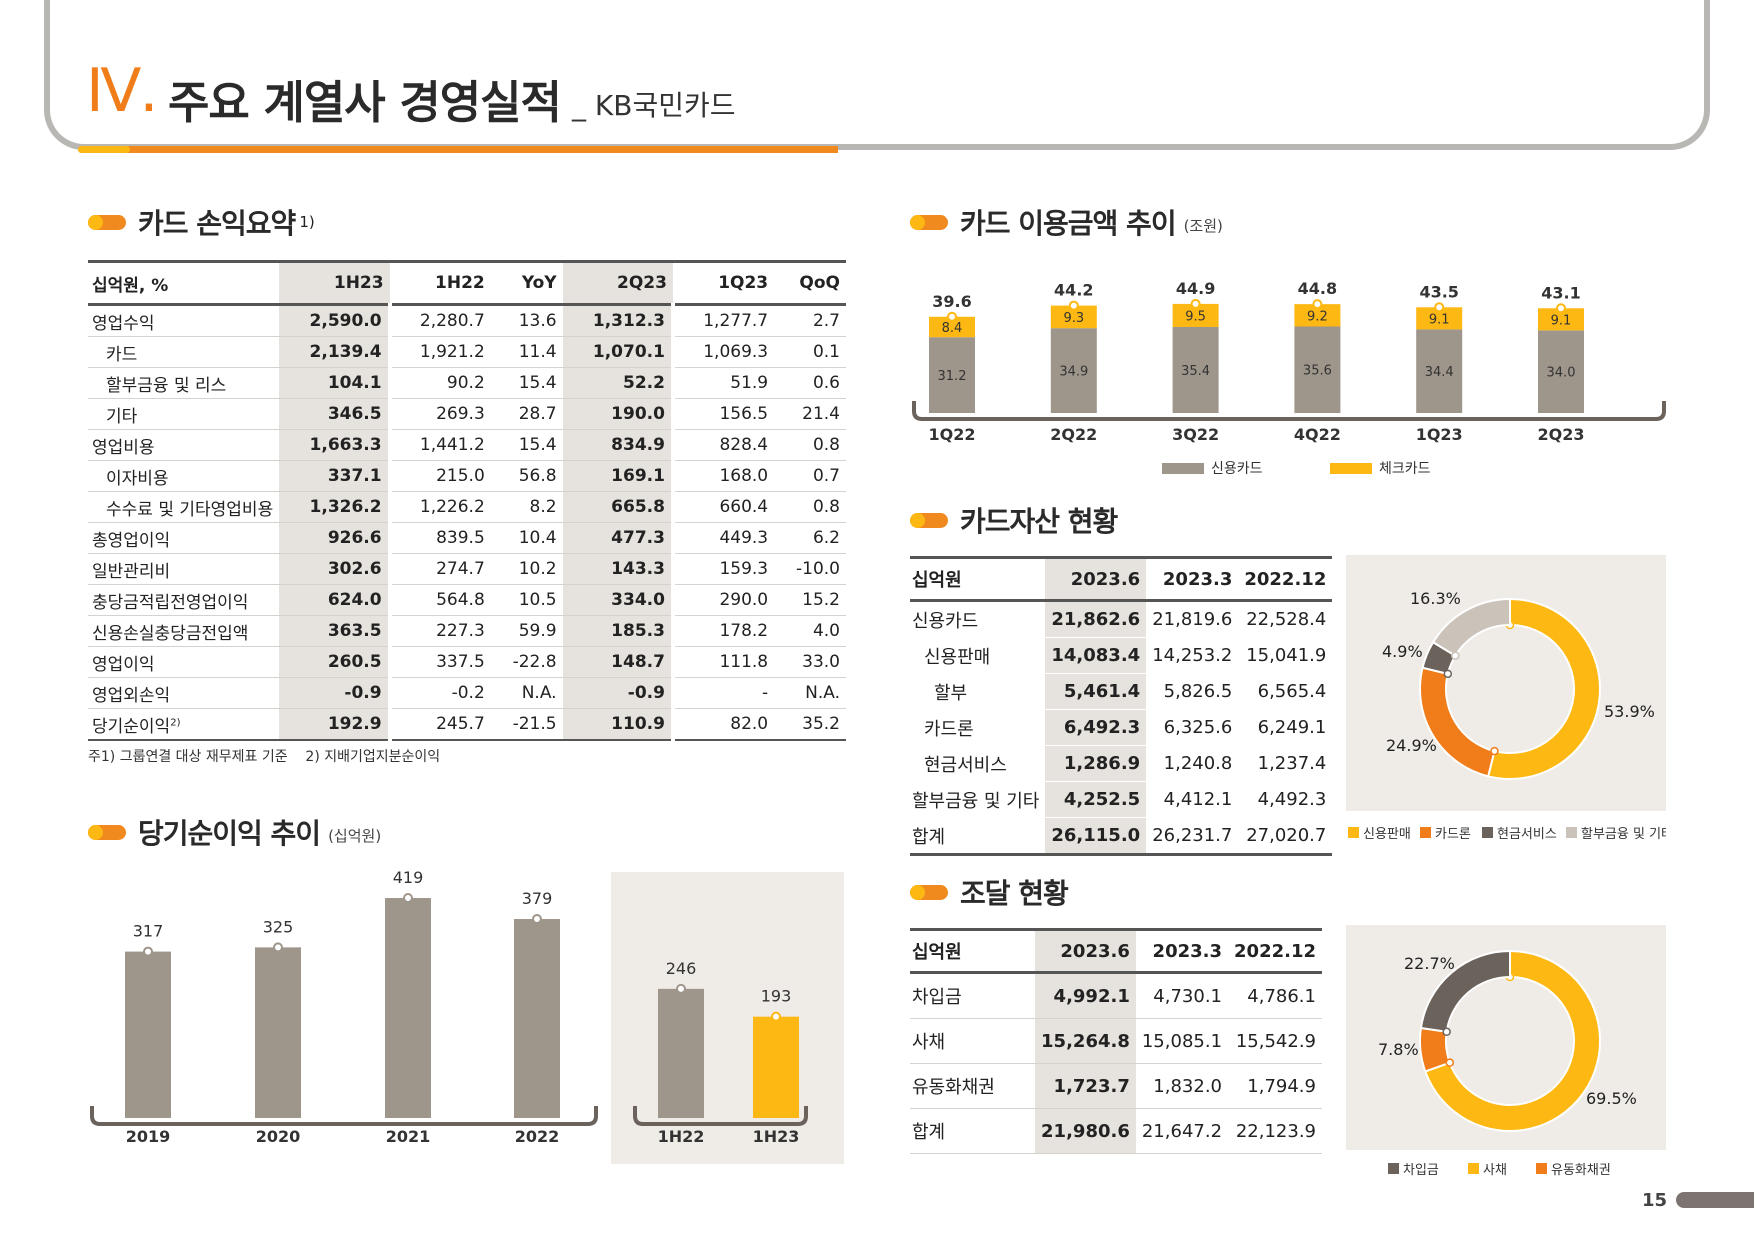 The width and height of the screenshot is (1754, 1241). Describe the element at coordinates (408, 877) in the screenshot. I see `data-label: 419` at that location.